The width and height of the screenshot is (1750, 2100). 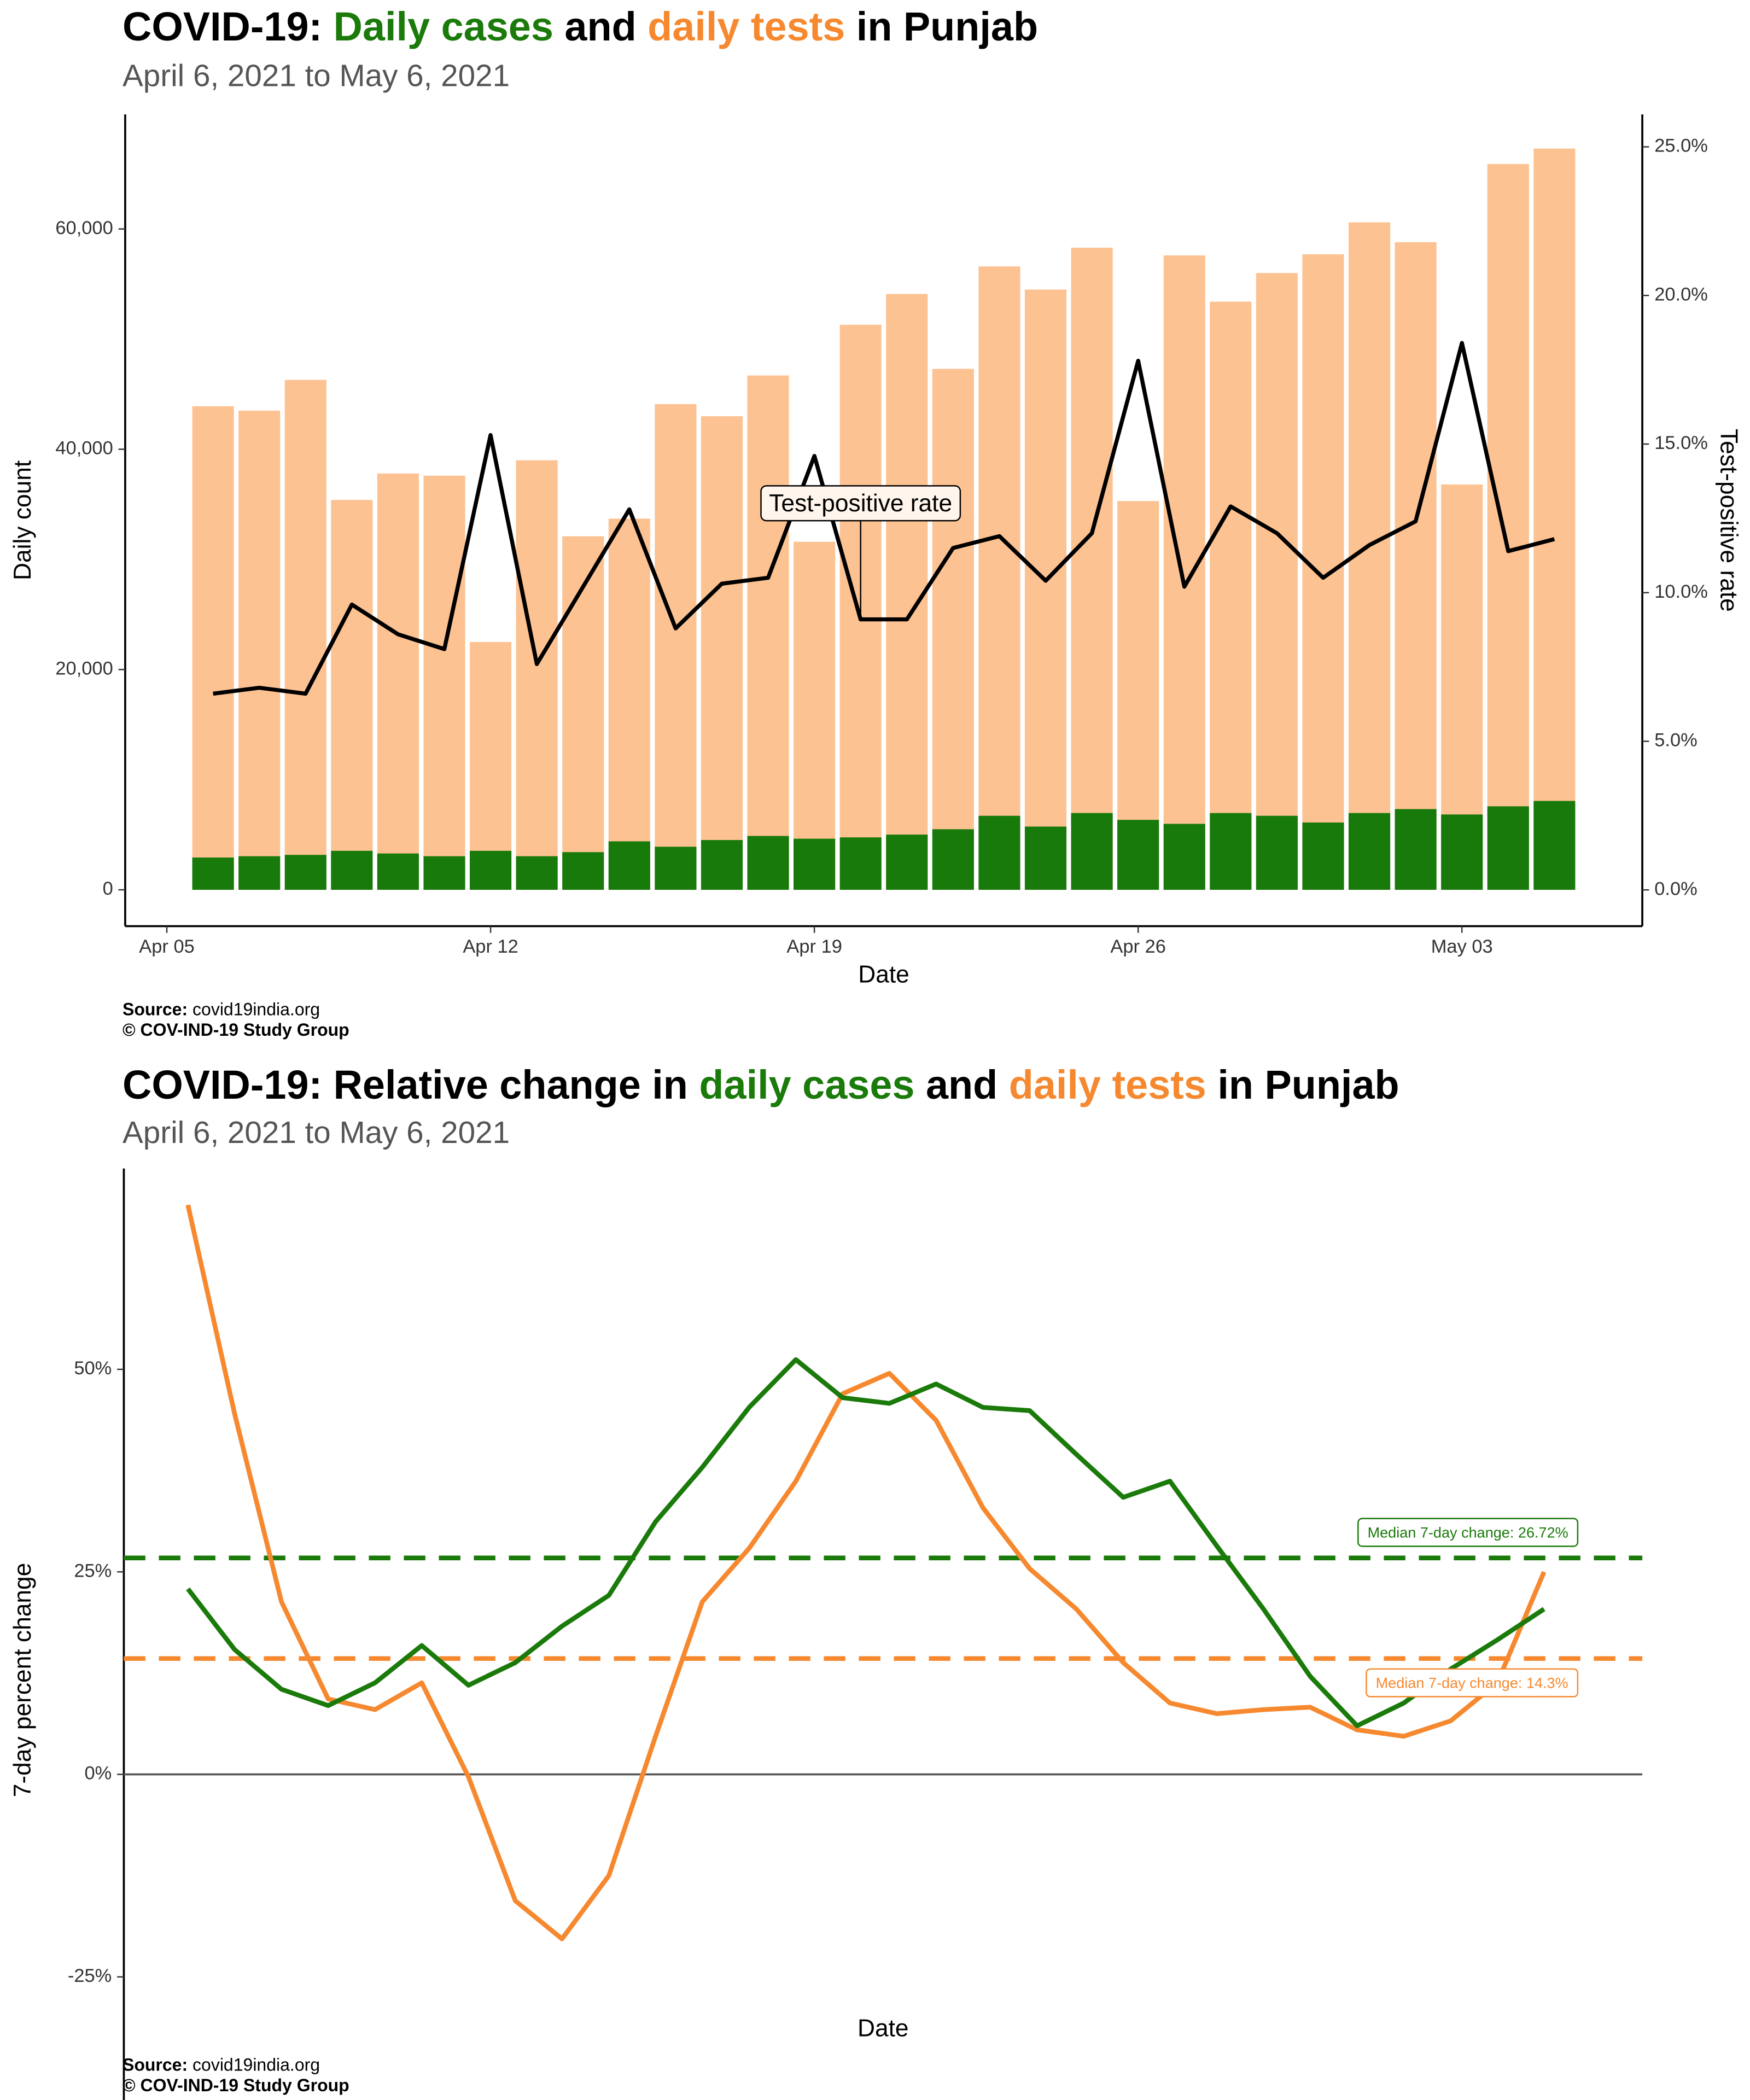 What do you see at coordinates (600, 26) in the screenshot?
I see `title-part: and` at bounding box center [600, 26].